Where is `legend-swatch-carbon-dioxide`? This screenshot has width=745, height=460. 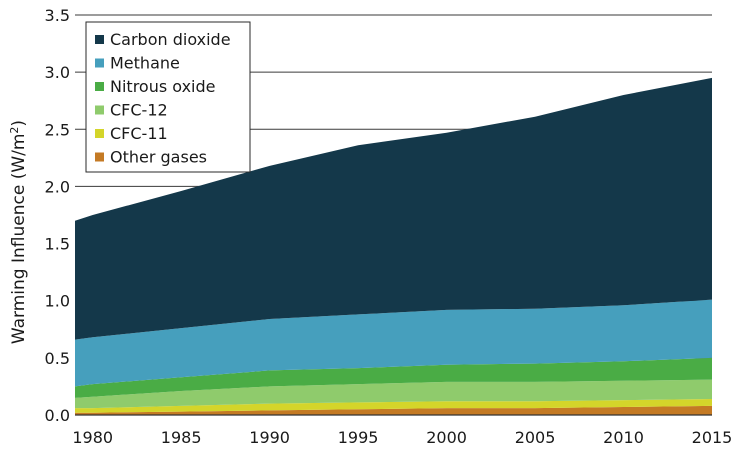 legend-swatch-carbon-dioxide is located at coordinates (99, 39).